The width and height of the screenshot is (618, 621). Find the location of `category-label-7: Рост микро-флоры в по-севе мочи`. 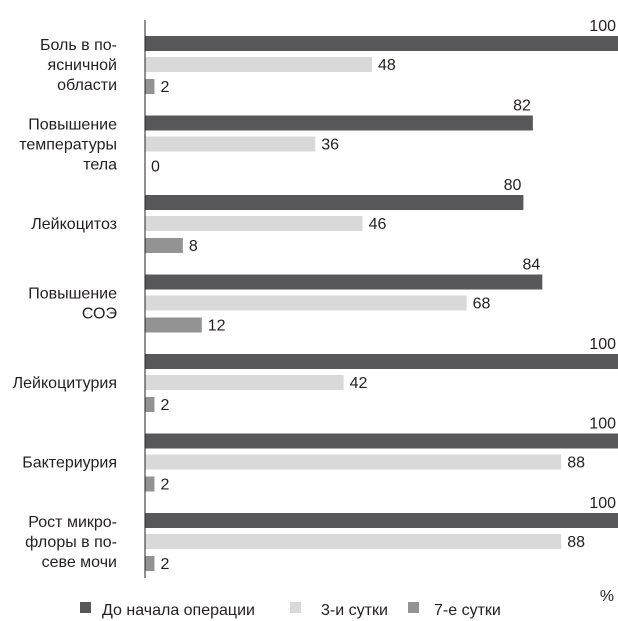

category-label-7: Рост микро-флоры в по-севе мочи is located at coordinates (71, 542).